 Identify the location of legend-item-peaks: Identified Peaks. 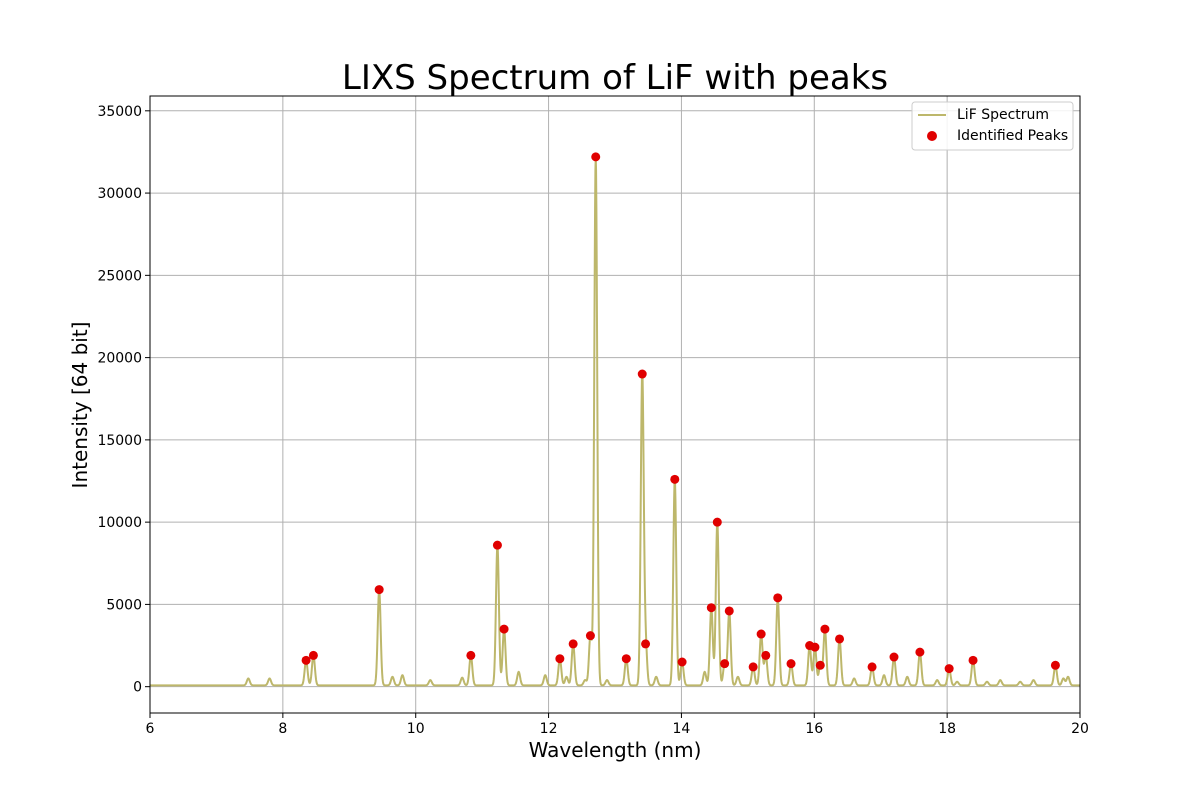
(1012, 136).